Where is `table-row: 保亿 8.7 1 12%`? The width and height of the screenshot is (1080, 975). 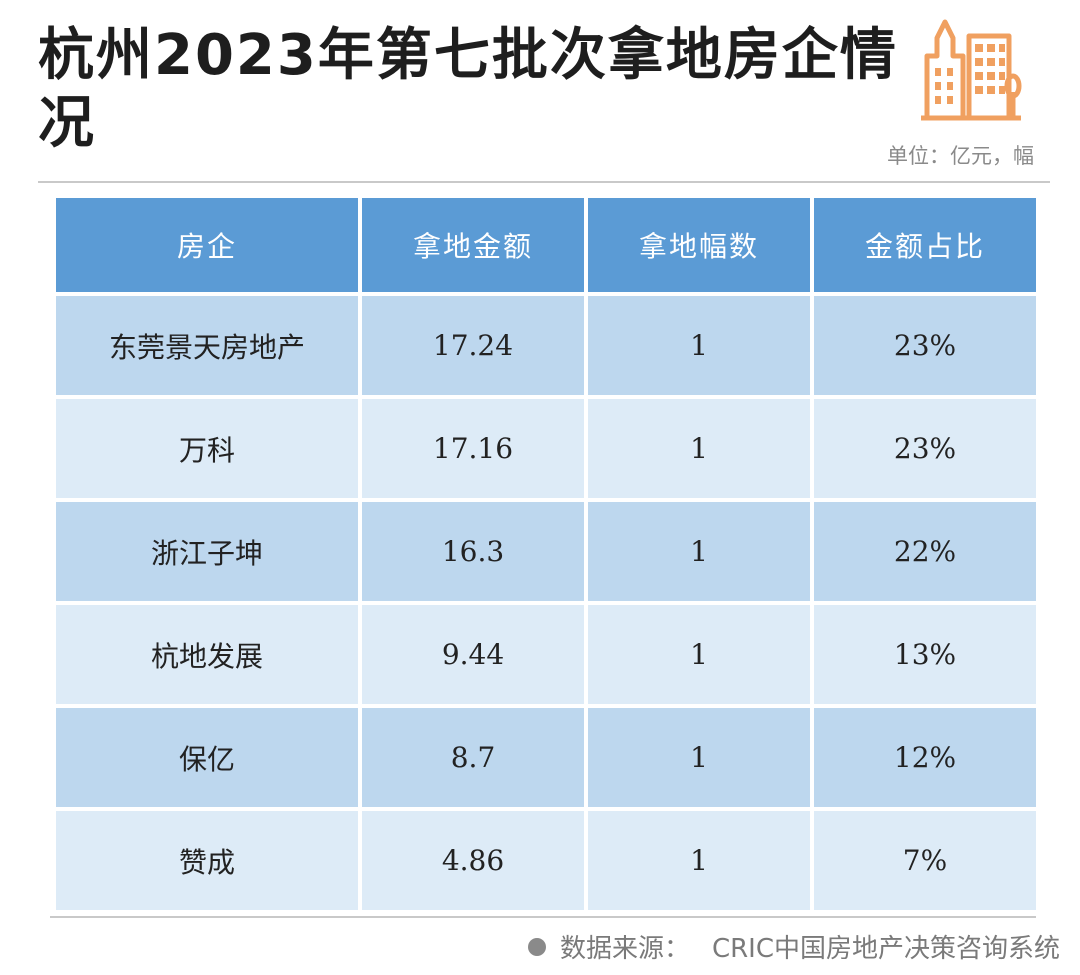 table-row: 保亿 8.7 1 12% is located at coordinates (546, 757).